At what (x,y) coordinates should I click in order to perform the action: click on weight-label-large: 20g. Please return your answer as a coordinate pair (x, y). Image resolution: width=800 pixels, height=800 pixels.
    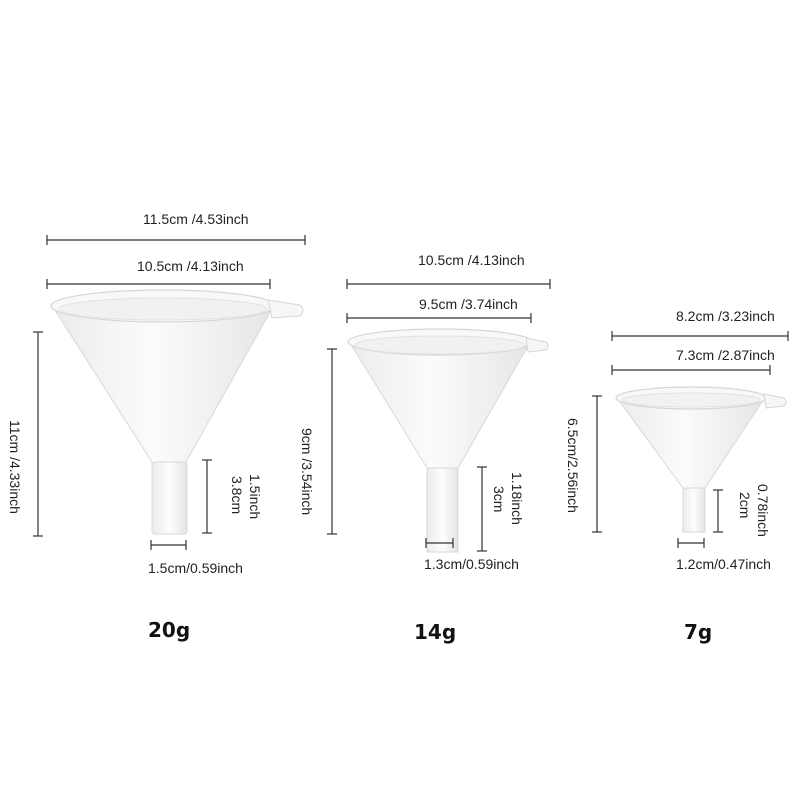
    Looking at the image, I should click on (169, 630).